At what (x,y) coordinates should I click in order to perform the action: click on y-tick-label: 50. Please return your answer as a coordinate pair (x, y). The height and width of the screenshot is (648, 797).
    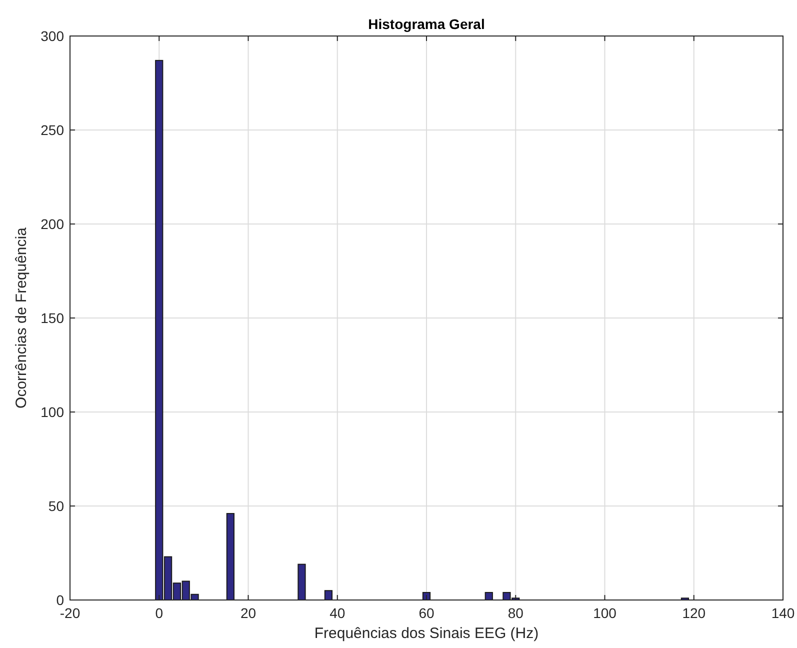
    Looking at the image, I should click on (56, 506).